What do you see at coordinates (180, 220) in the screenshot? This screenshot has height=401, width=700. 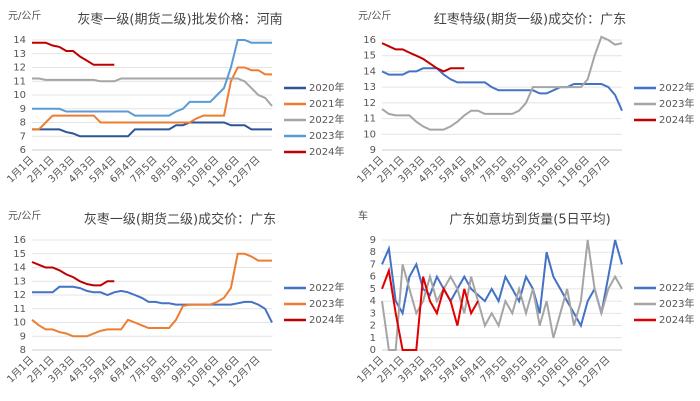 I see `chart-title: 灰枣一级(期货二级)成交价：广东` at bounding box center [180, 220].